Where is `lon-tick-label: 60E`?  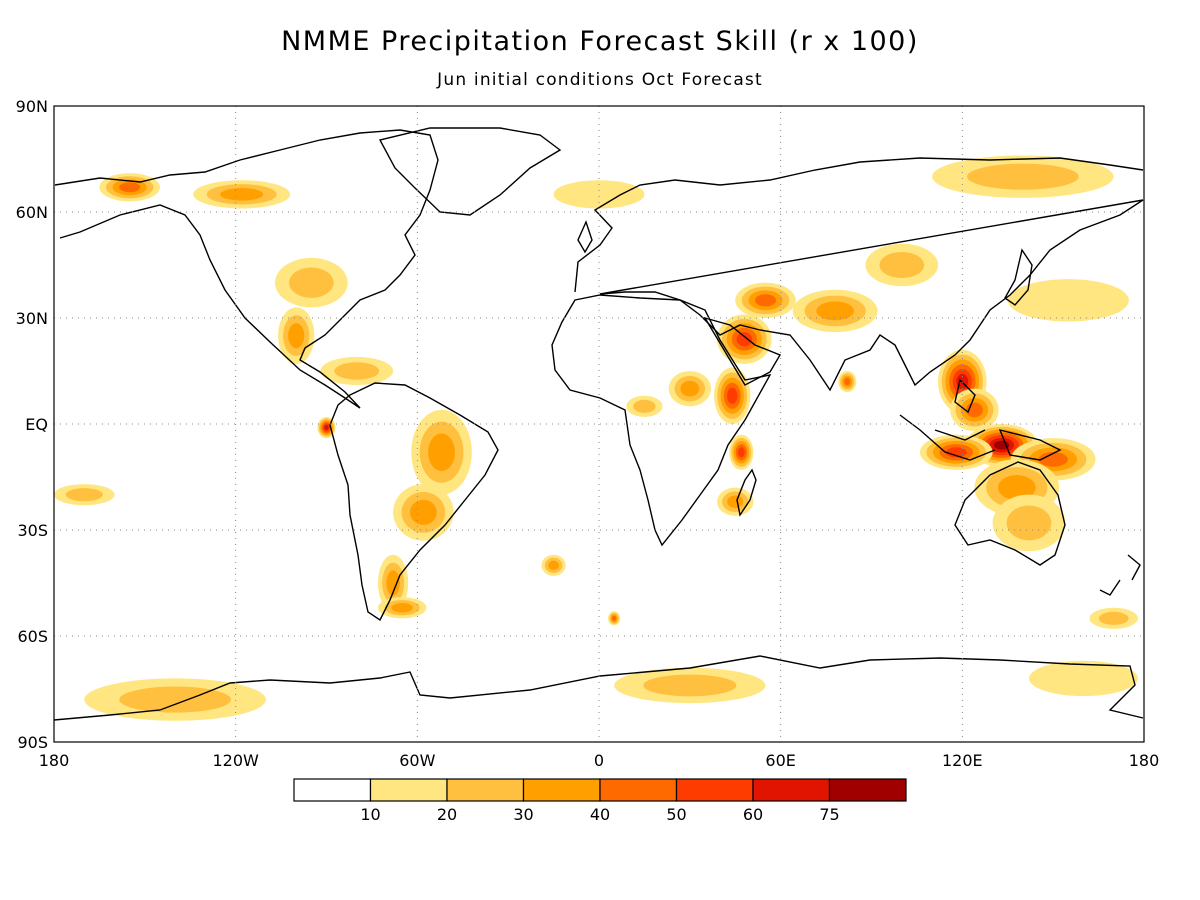 lon-tick-label: 60E is located at coordinates (780, 760).